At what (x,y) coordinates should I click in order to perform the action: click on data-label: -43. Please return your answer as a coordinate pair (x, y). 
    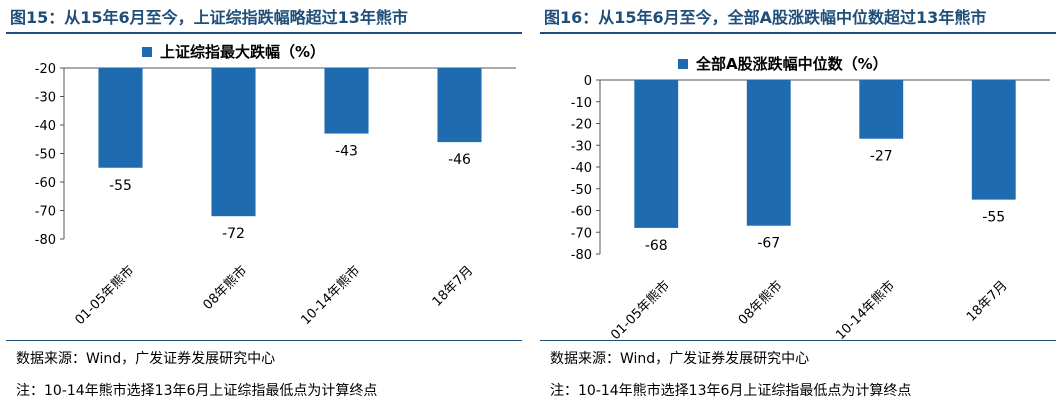
    Looking at the image, I should click on (346, 152).